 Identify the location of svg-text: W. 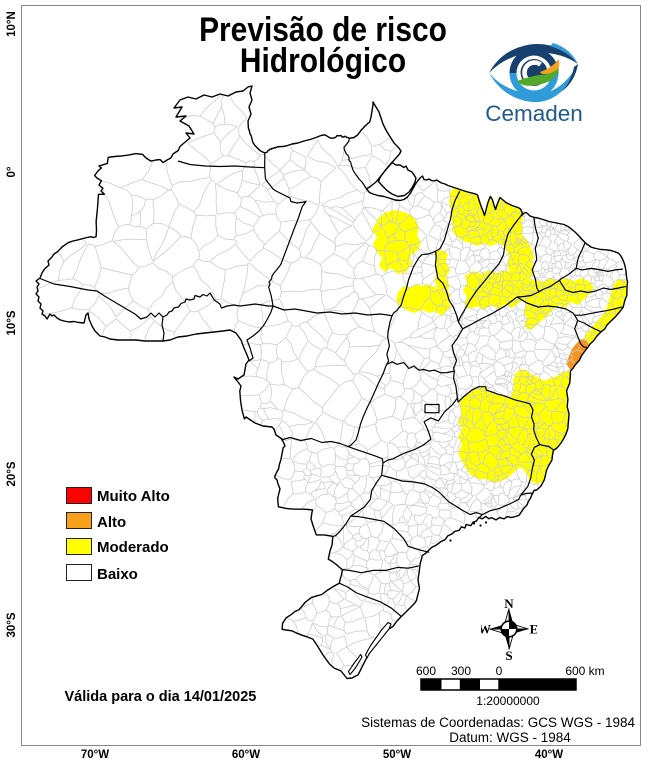
(486, 629).